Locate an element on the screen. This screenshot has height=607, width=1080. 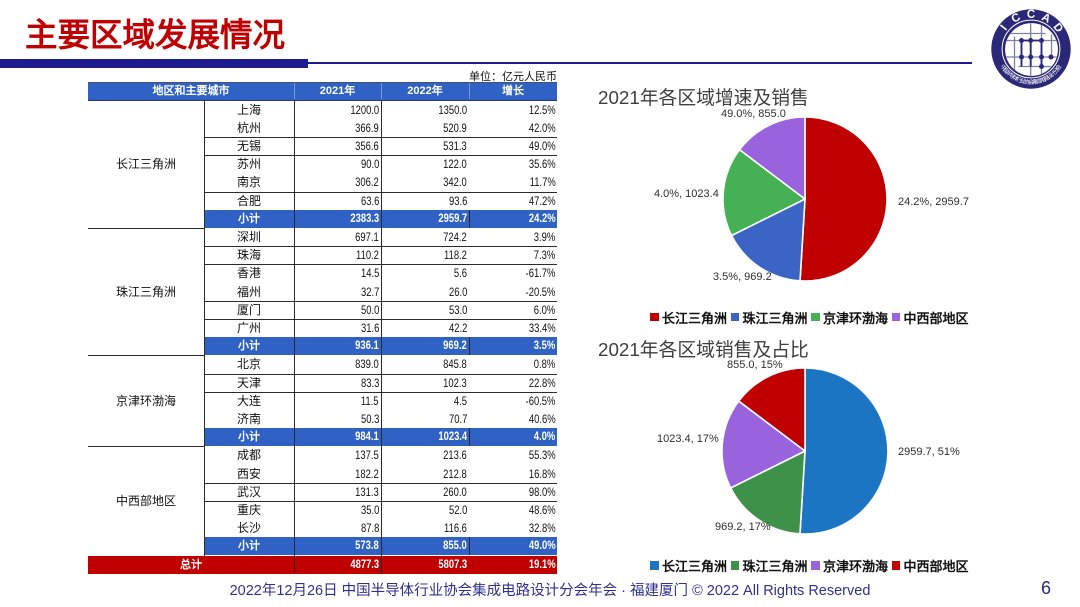
svg-text: 计 is located at coordinates (1053, 73).